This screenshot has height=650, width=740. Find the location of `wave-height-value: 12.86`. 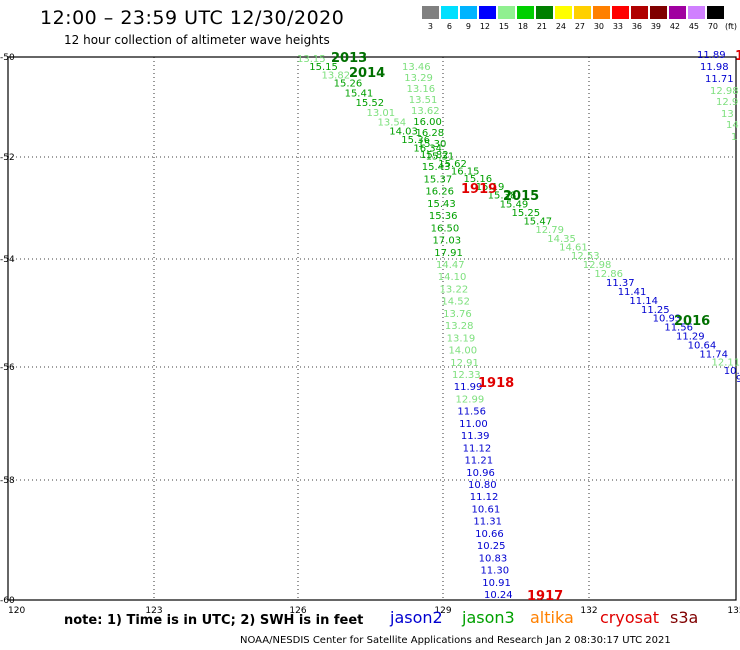

wave-height-value: 12.86 is located at coordinates (608, 274).